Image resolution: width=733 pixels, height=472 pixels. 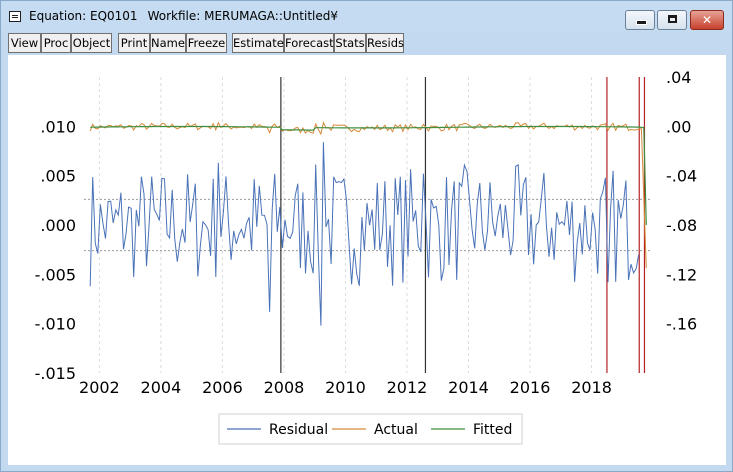 What do you see at coordinates (370, 429) in the screenshot?
I see `legend-box` at bounding box center [370, 429].